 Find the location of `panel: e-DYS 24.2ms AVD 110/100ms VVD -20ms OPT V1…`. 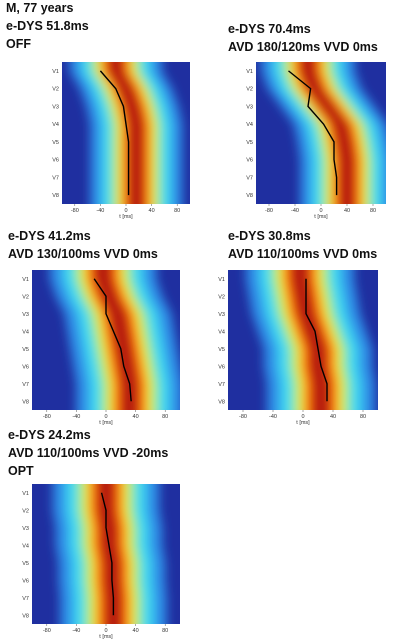

panel: e-DYS 24.2ms AVD 110/100ms VVD -20ms OPT V1… is located at coordinates (94, 533).